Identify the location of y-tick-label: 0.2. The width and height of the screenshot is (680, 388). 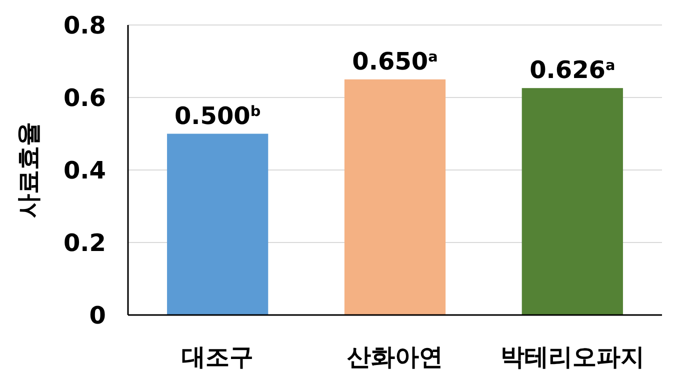
(84, 242).